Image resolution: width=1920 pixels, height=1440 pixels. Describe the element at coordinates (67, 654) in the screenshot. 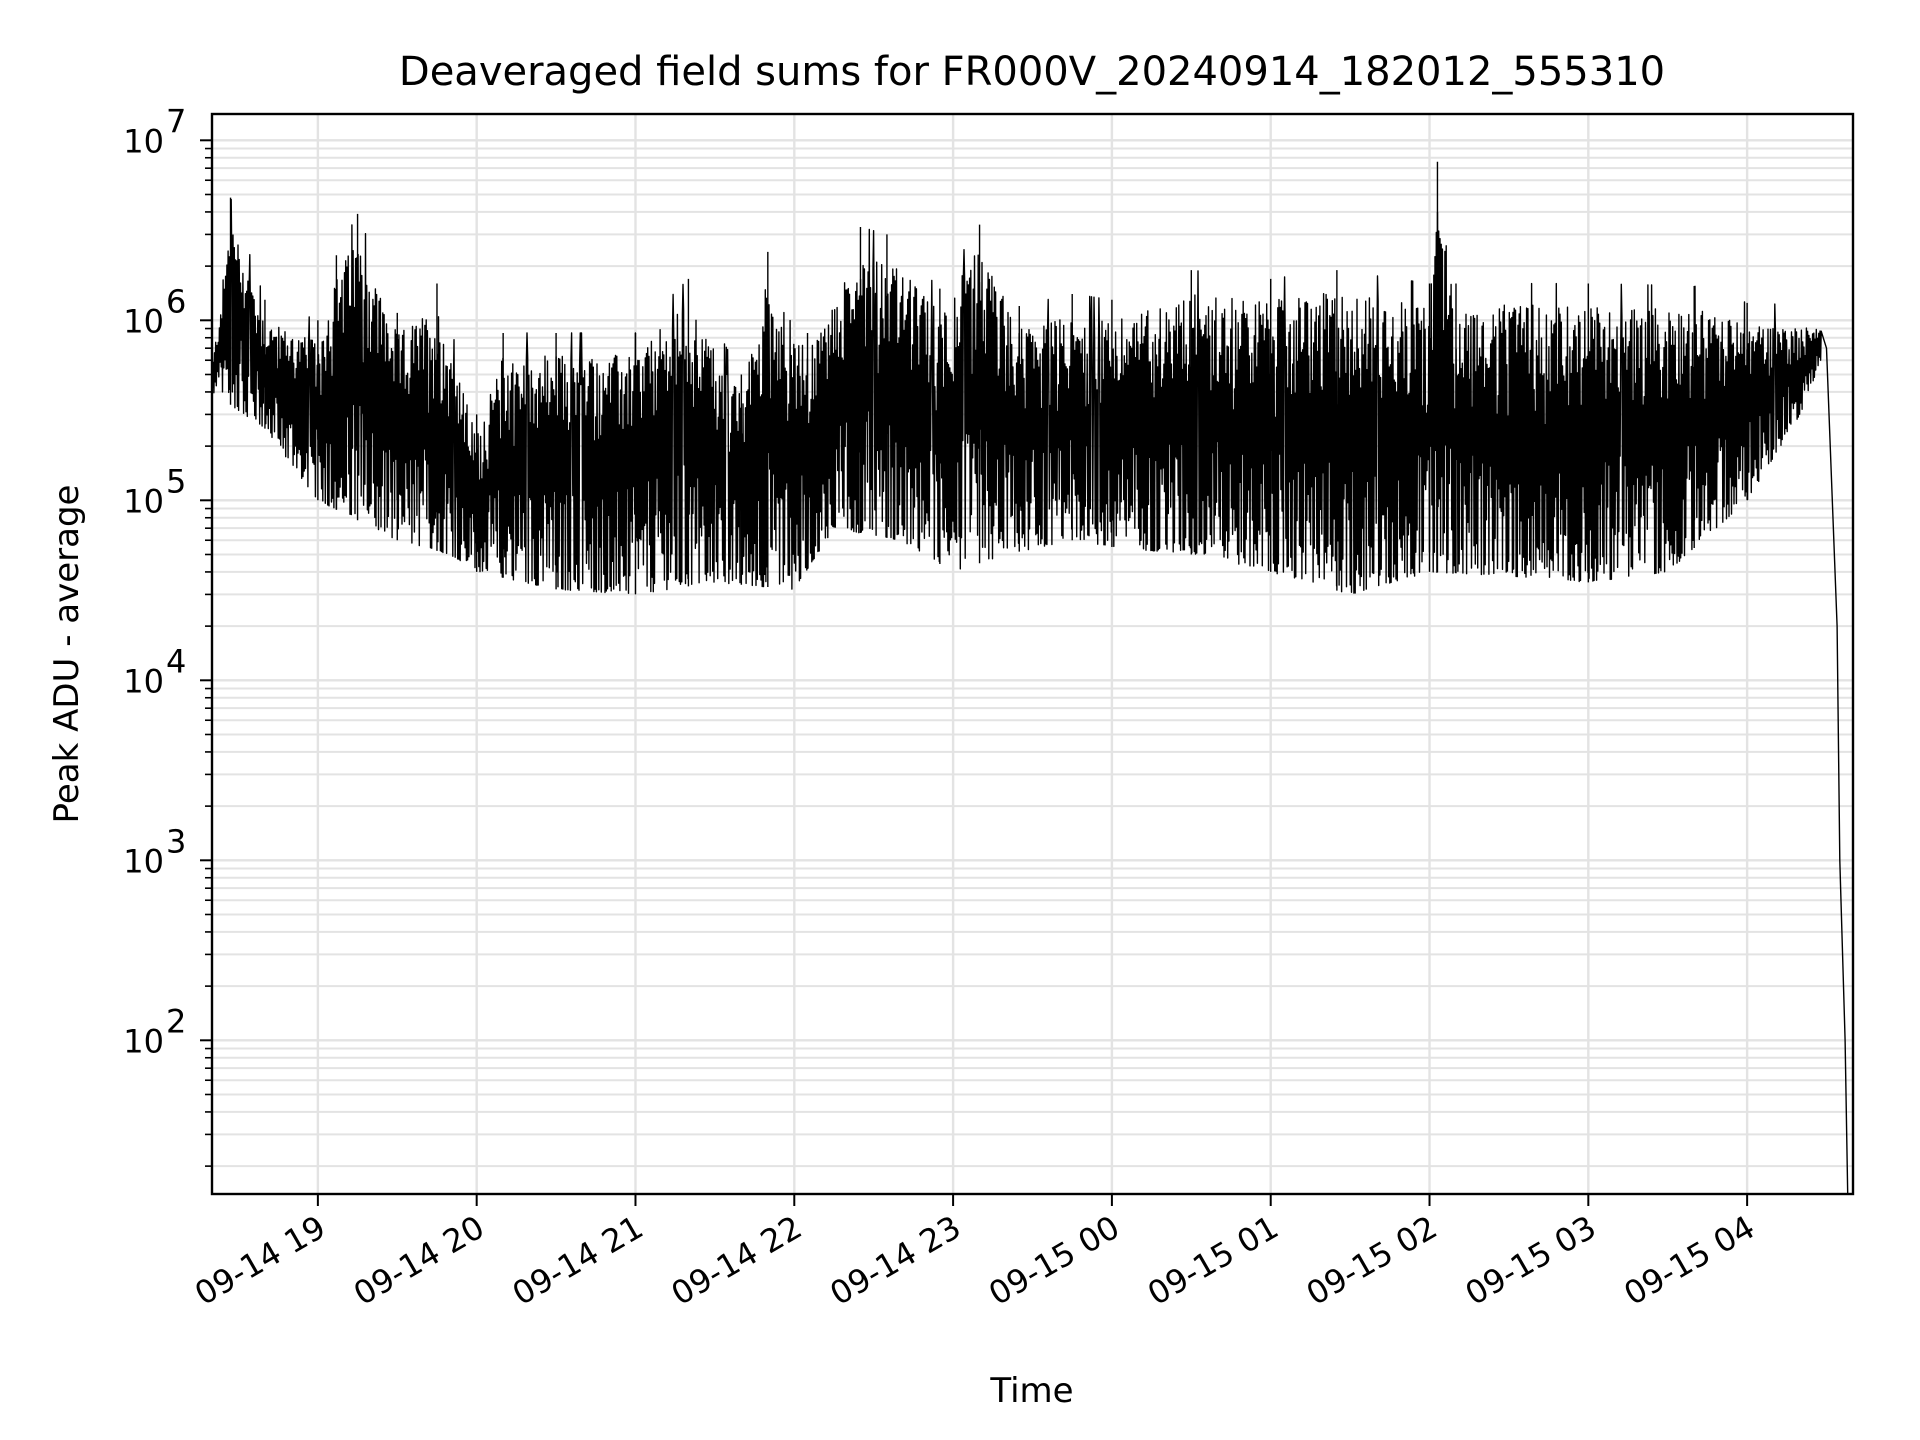

I see `y-axis-title: Peak ADU - average` at that location.